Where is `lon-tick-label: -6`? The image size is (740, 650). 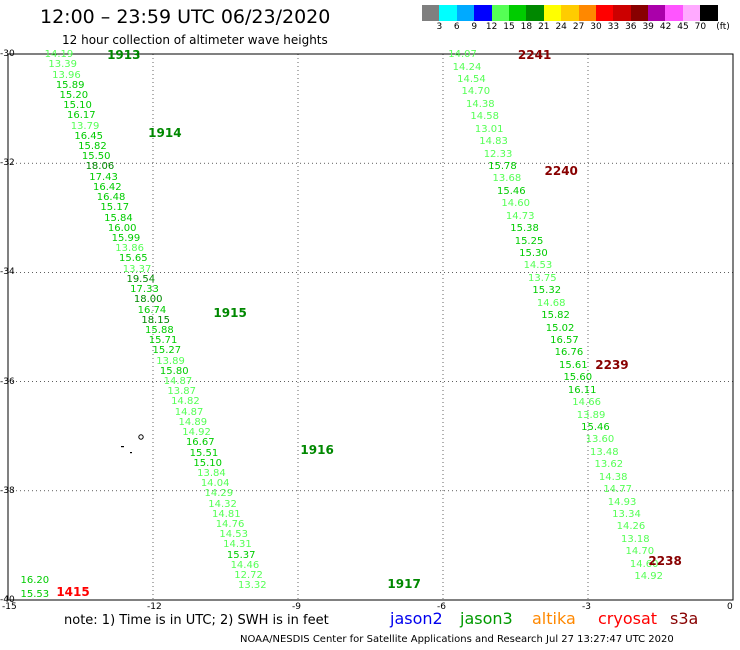 lon-tick-label: -6 is located at coordinates (441, 607).